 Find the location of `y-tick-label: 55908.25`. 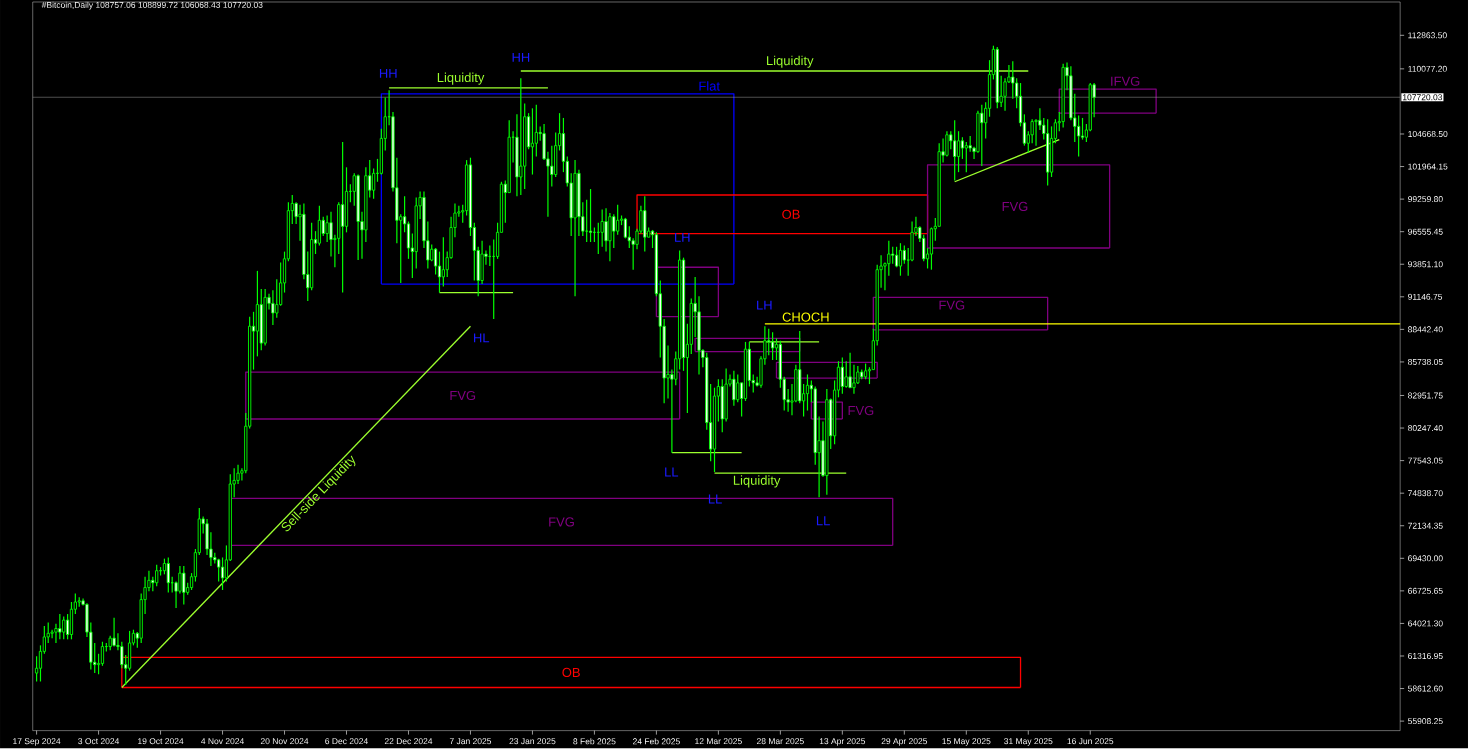

y-tick-label: 55908.25 is located at coordinates (1425, 721).